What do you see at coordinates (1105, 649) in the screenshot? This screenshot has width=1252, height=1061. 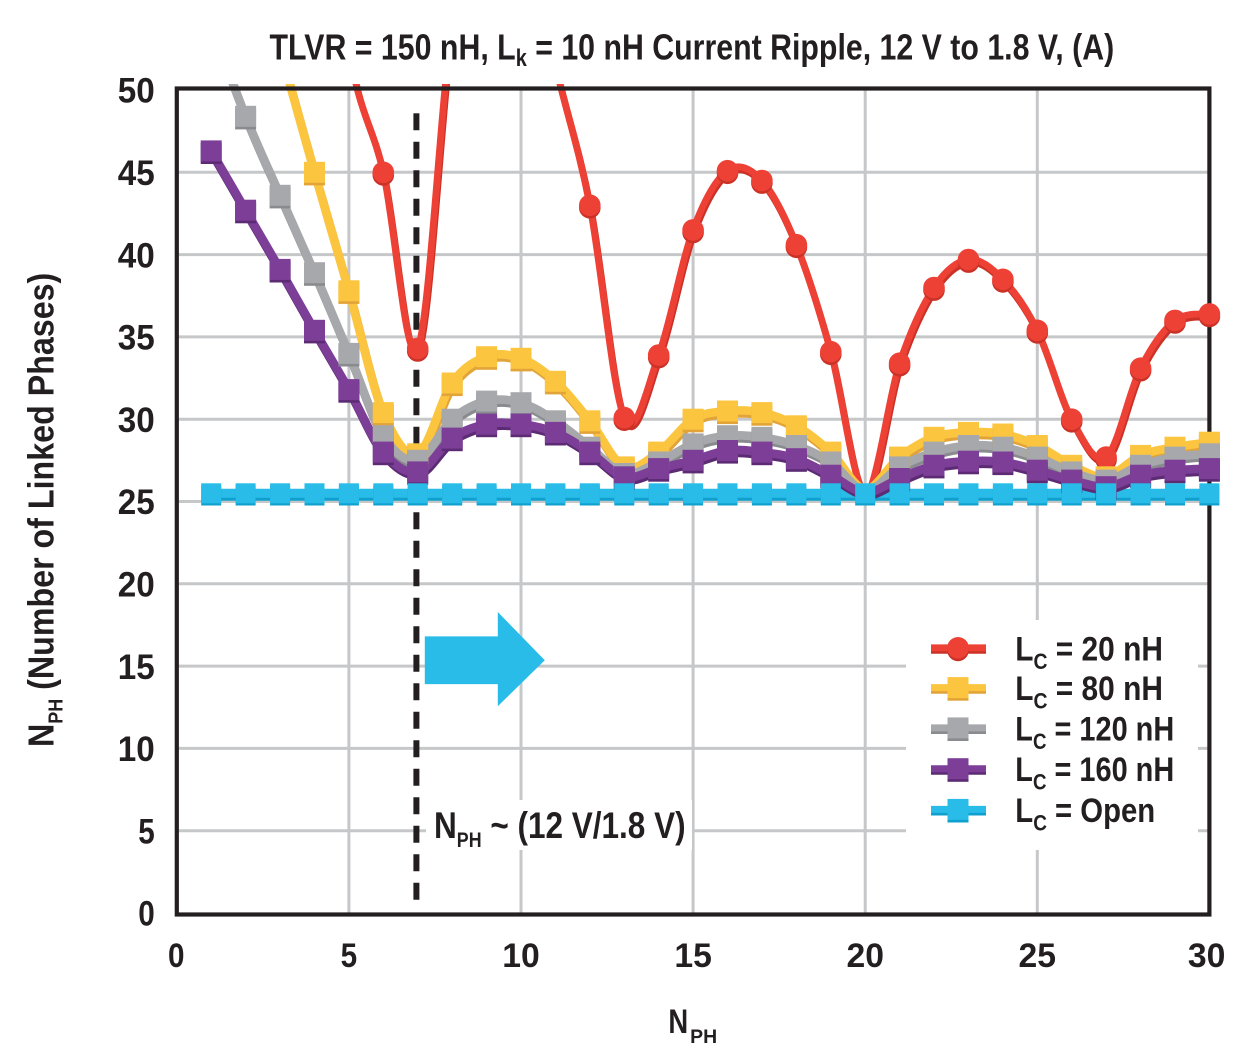 I see `svg-text: = 20 nH` at bounding box center [1105, 649].